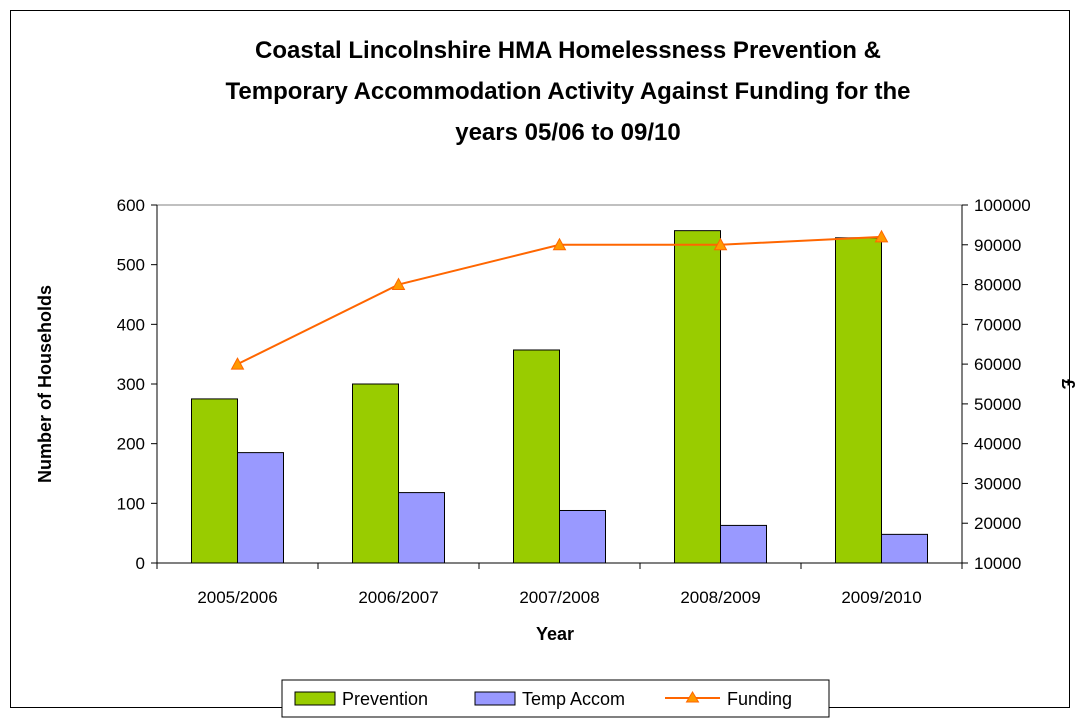 This screenshot has height=720, width=1080. I want to click on y2-tick-label: 40000, so click(997, 444).